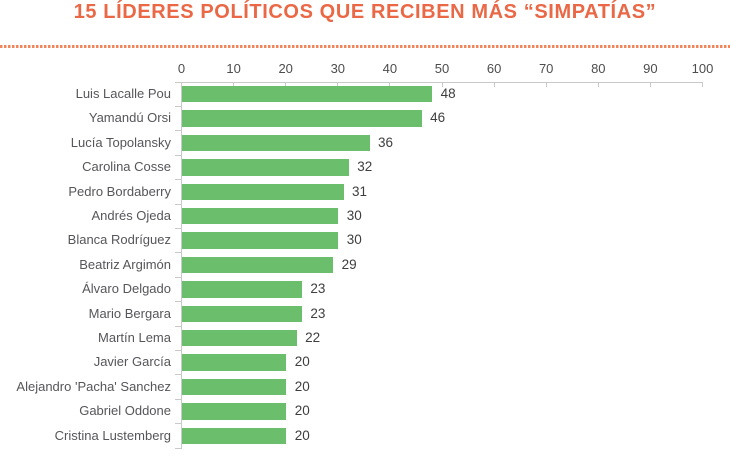  I want to click on x-axis-tick-label: 60, so click(494, 68).